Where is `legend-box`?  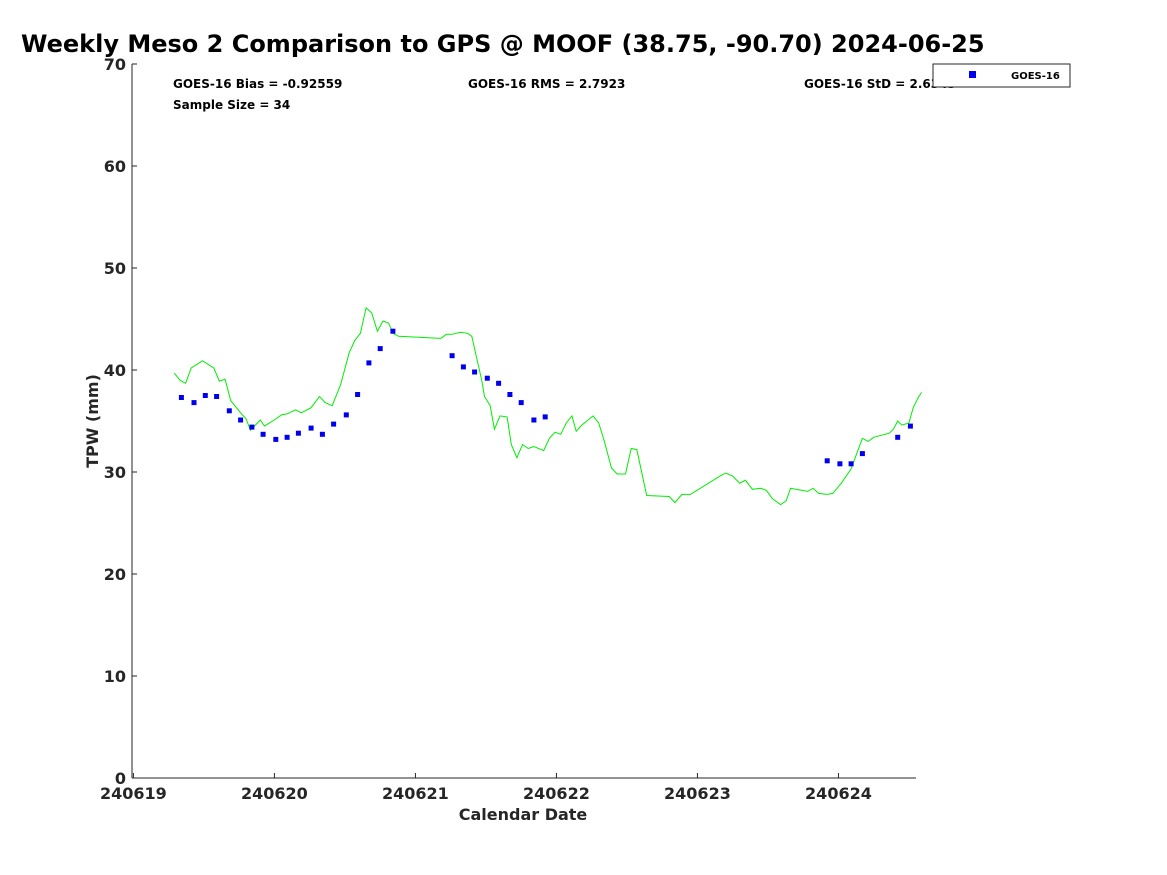 legend-box is located at coordinates (1001, 75).